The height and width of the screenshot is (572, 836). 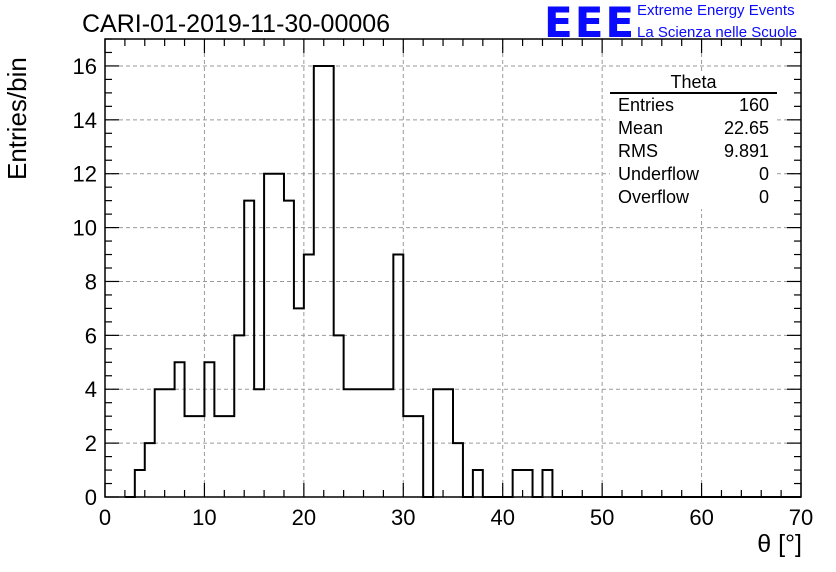 I want to click on plot-title: CARI-01-2019-11-30-00006, so click(x=236, y=24).